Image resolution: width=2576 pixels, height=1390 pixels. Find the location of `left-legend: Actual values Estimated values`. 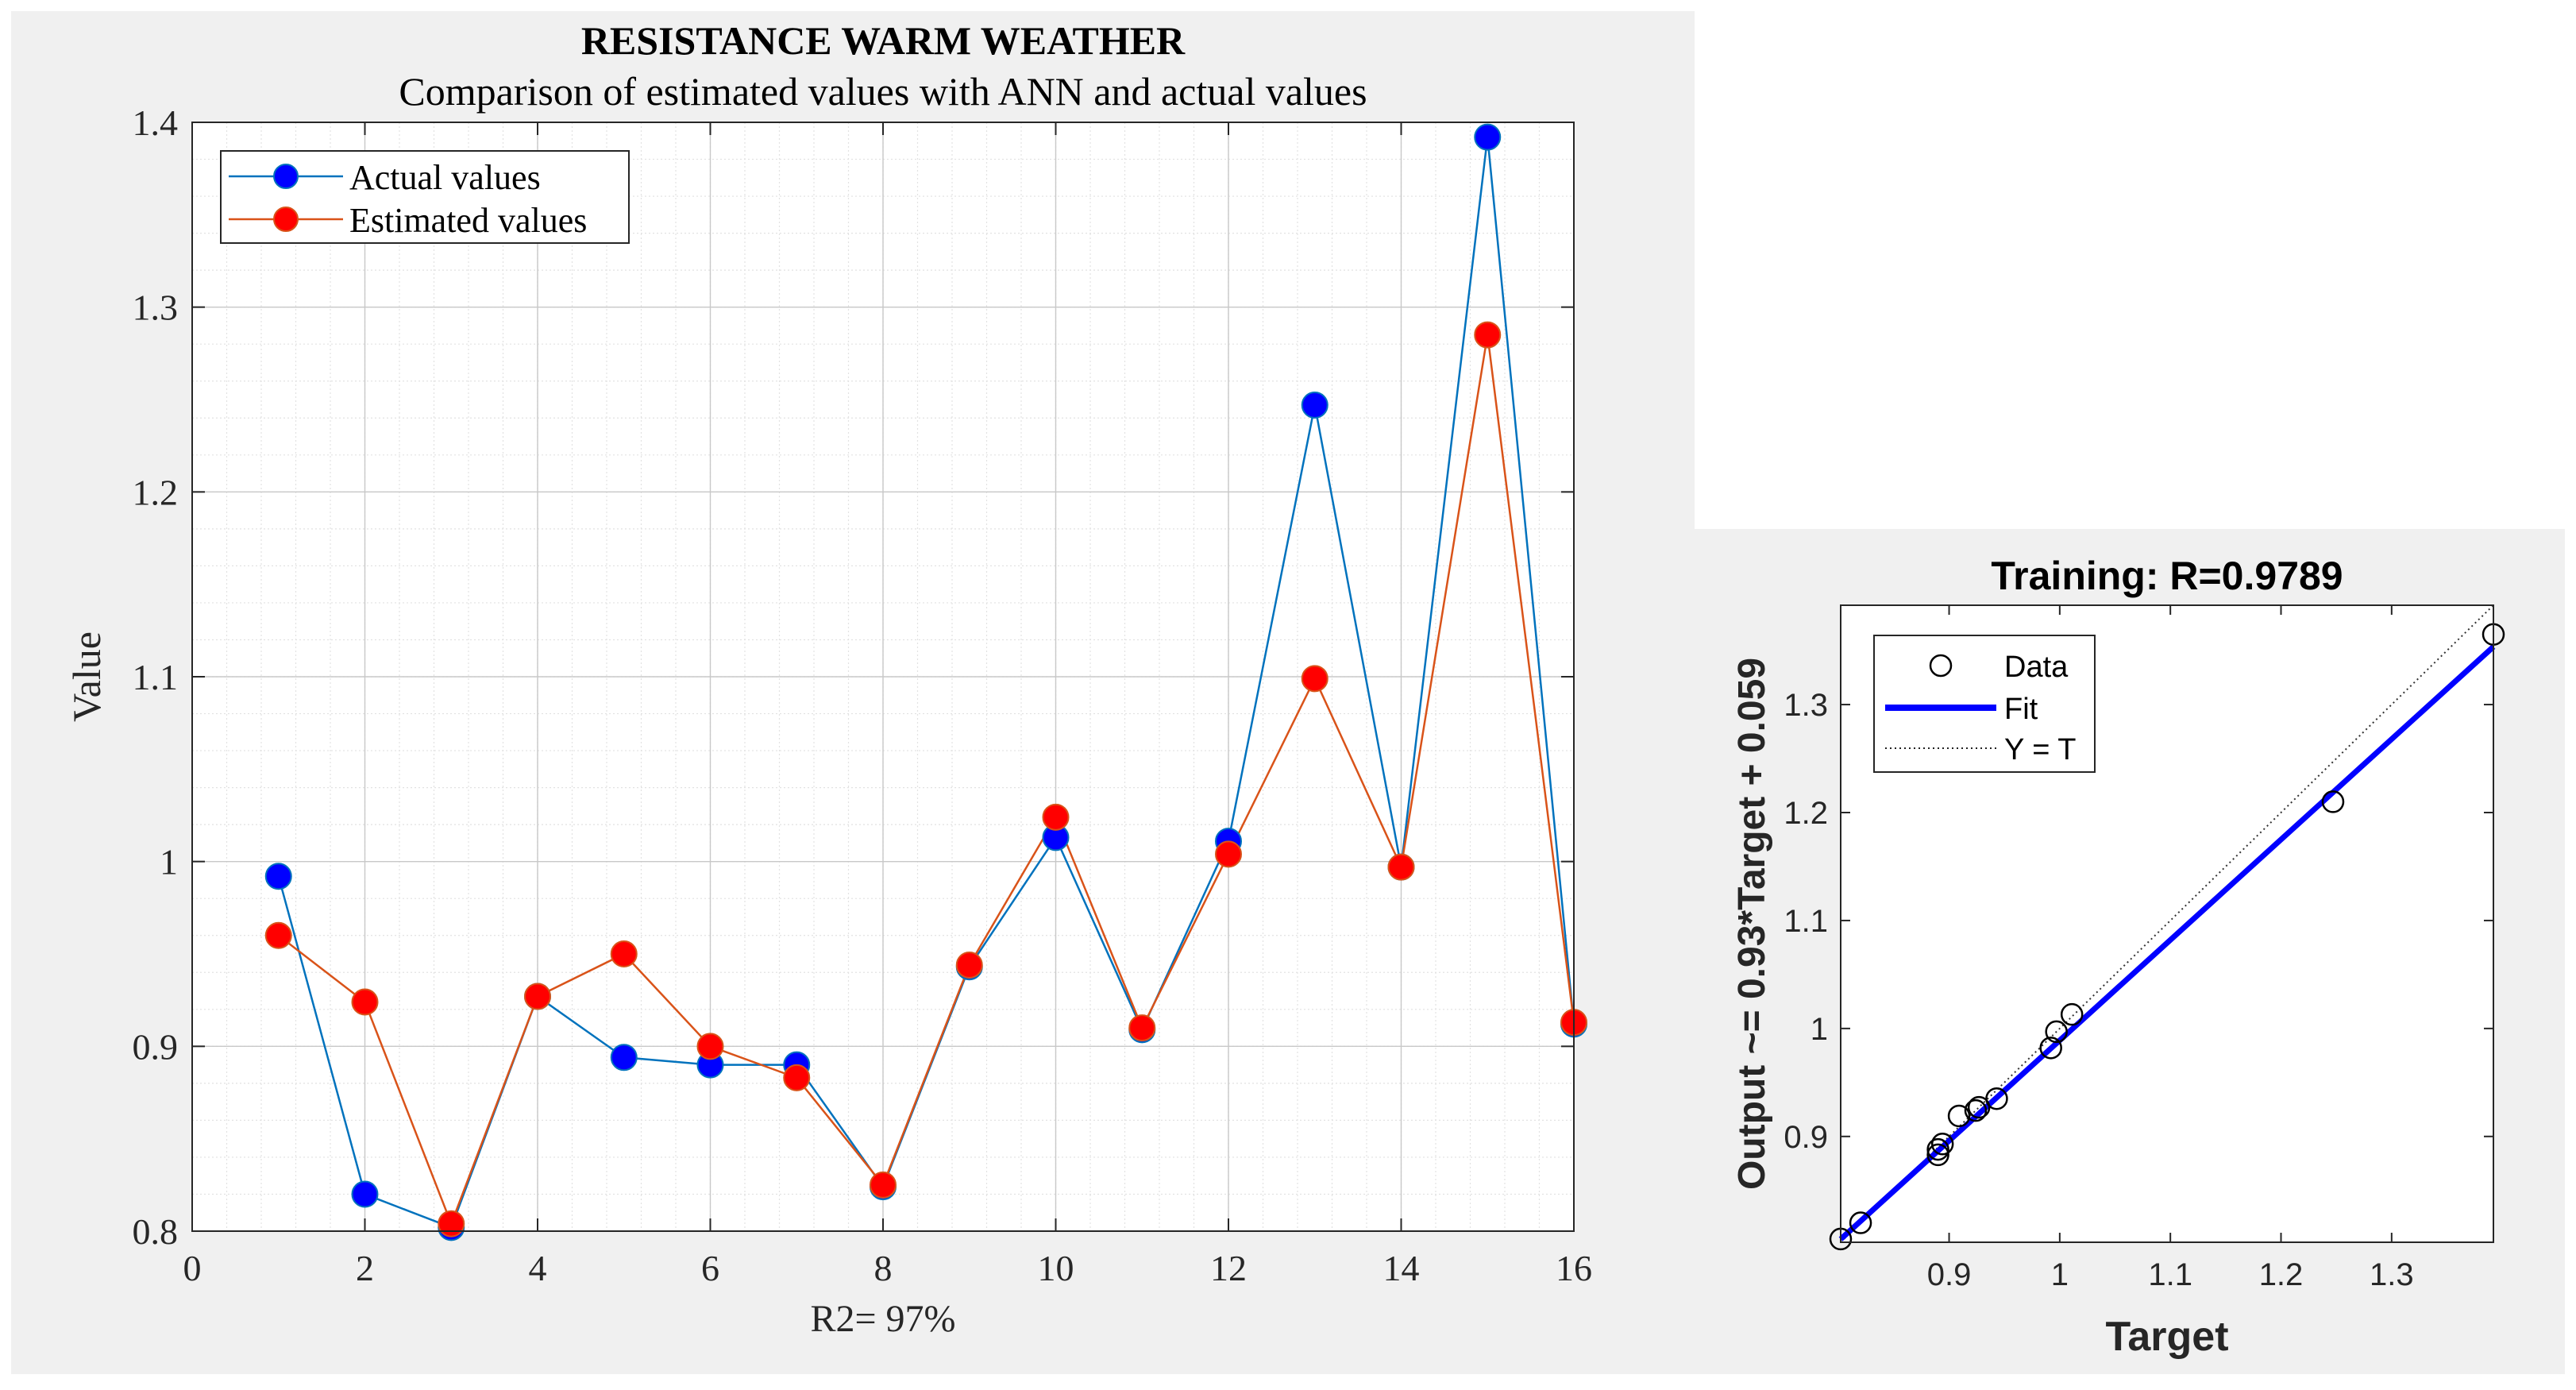

left-legend: Actual values Estimated values is located at coordinates (425, 197).